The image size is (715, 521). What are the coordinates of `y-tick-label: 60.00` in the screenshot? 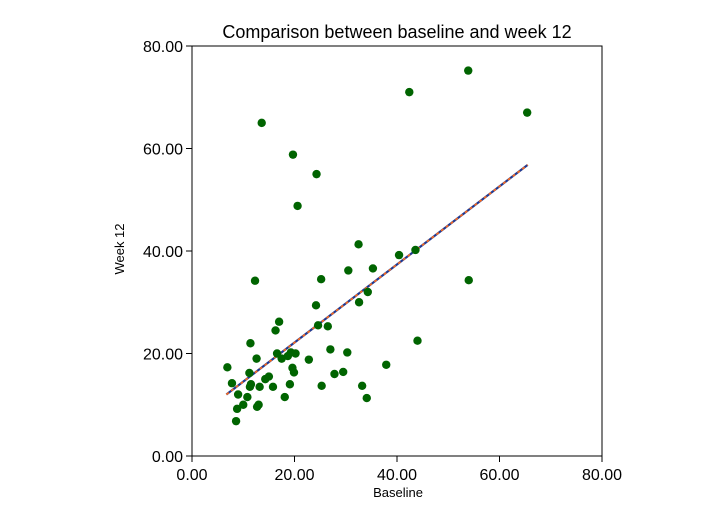 It's located at (163, 150).